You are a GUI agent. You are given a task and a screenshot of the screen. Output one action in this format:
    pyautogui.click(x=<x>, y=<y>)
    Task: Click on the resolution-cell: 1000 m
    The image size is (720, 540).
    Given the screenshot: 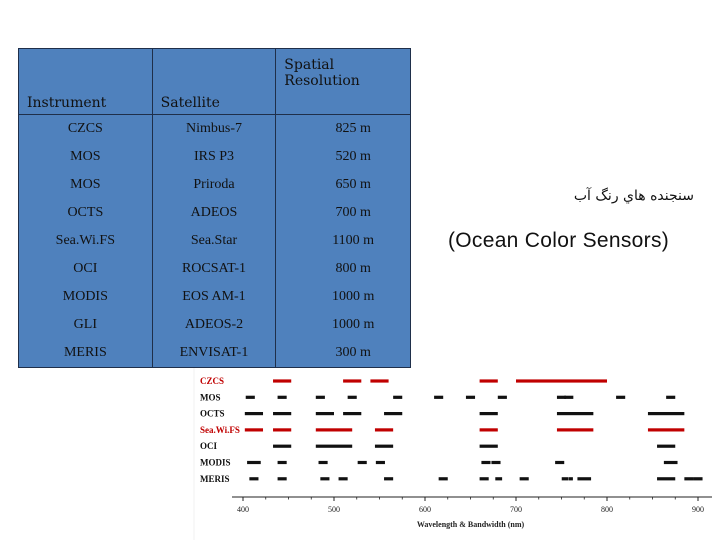 What is the action you would take?
    pyautogui.click(x=343, y=297)
    